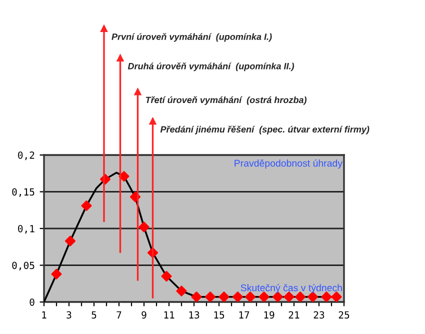 The width and height of the screenshot is (425, 334). Describe the element at coordinates (69, 315) in the screenshot. I see `x-tick-label: 3` at that location.